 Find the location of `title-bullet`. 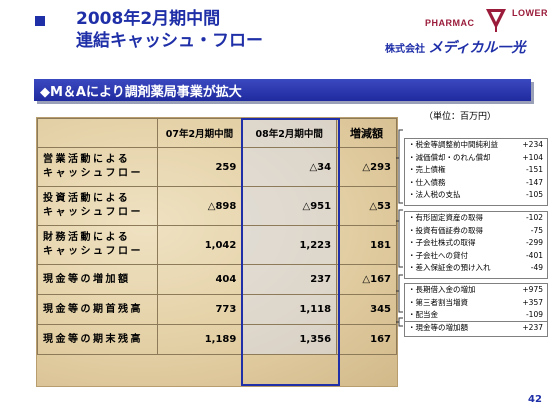

title-bullet is located at coordinates (40, 21).